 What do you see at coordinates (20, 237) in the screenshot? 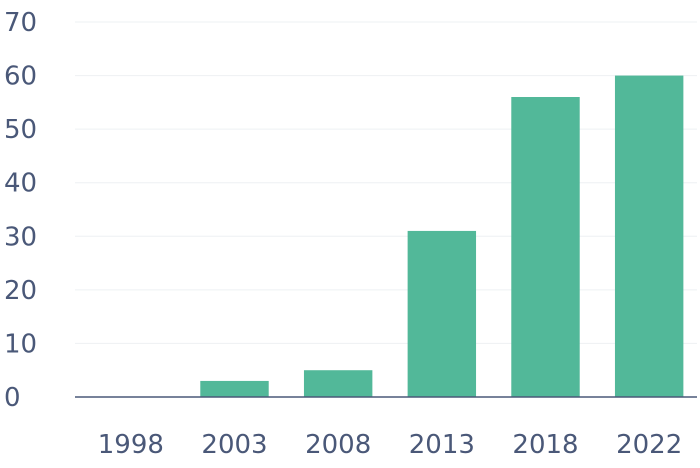
I see `y-tick-label: 30` at bounding box center [20, 237].